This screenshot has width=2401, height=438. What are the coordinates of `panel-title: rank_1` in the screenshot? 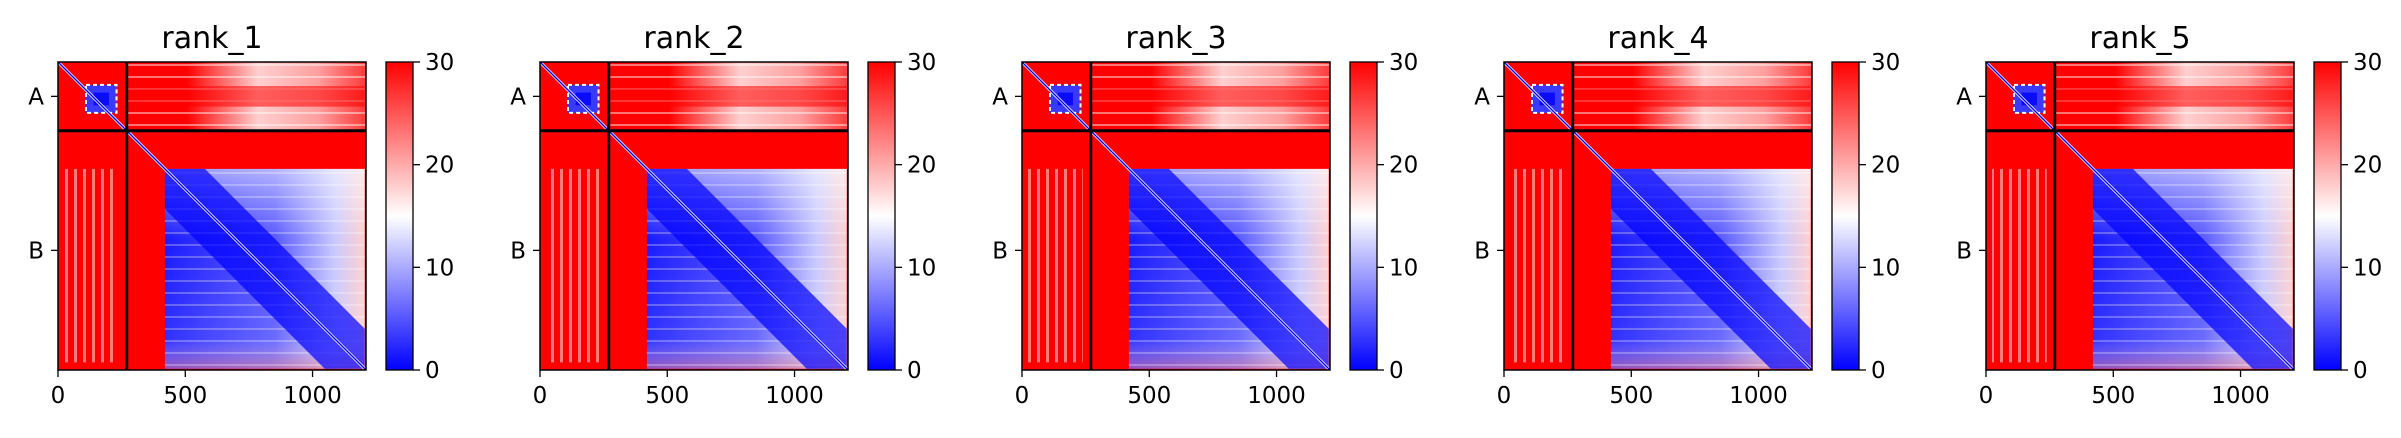 It's located at (211, 38).